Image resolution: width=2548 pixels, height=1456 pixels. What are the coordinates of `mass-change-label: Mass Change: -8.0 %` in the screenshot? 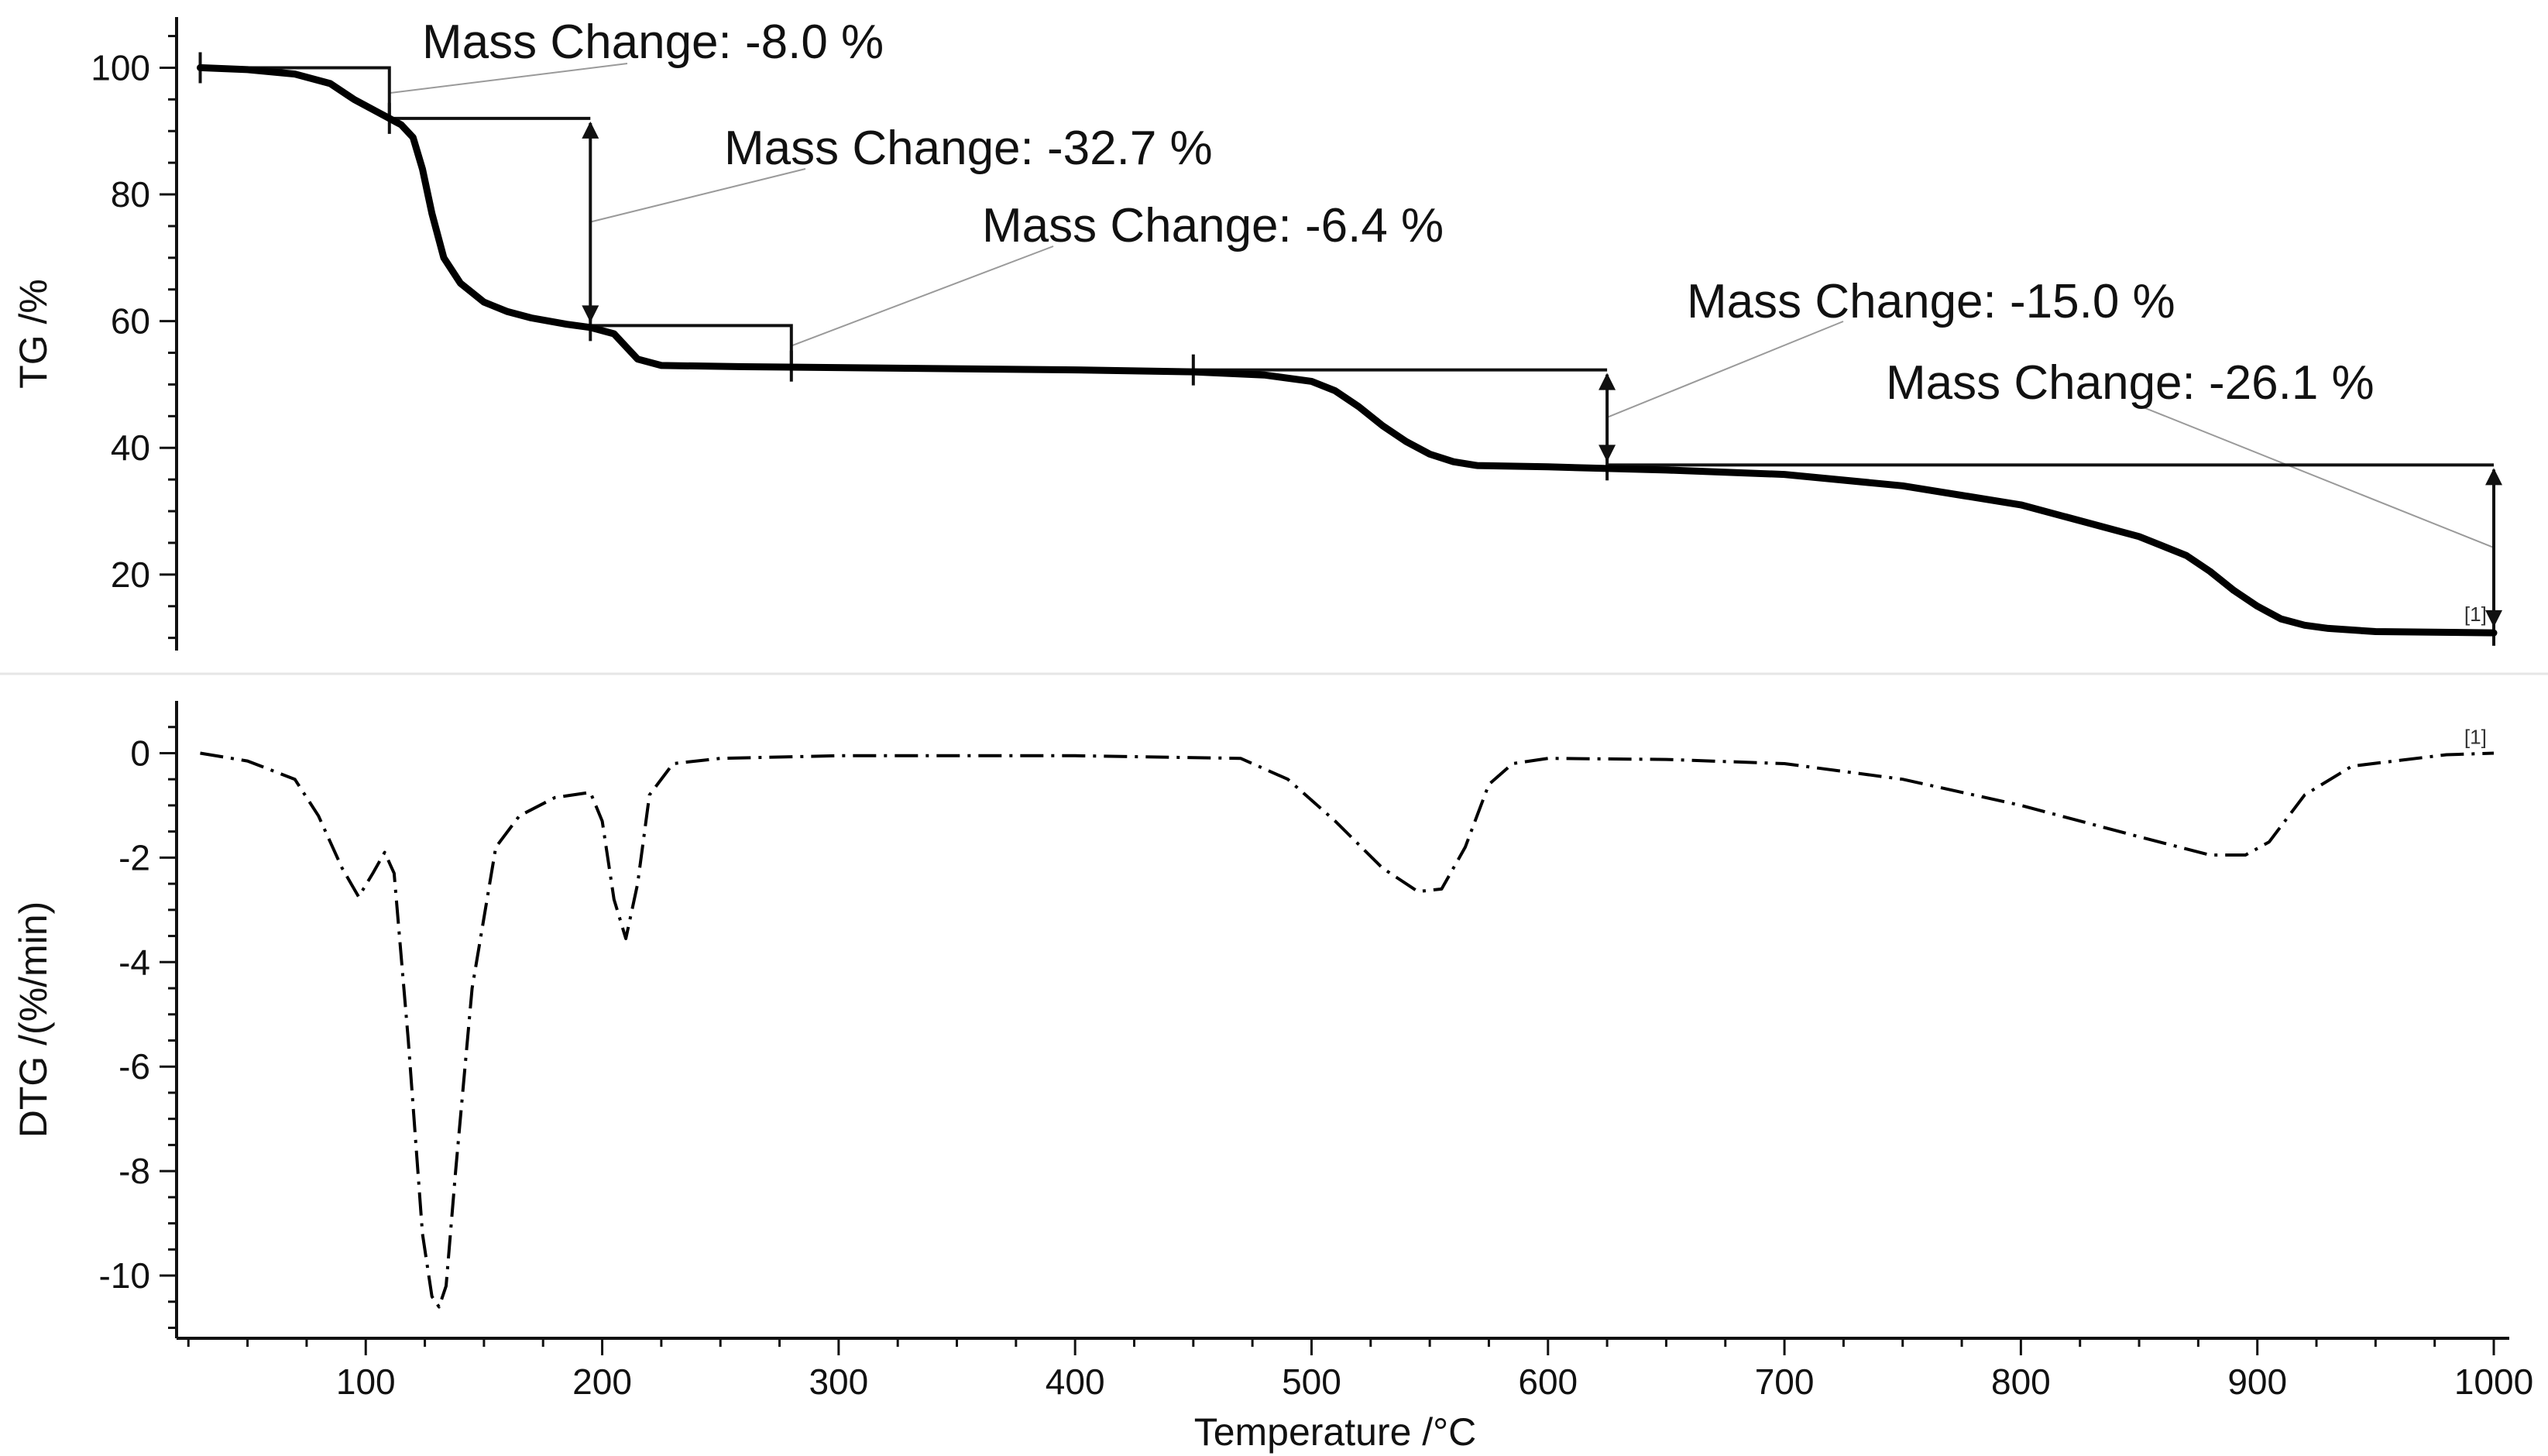 It's located at (653, 42).